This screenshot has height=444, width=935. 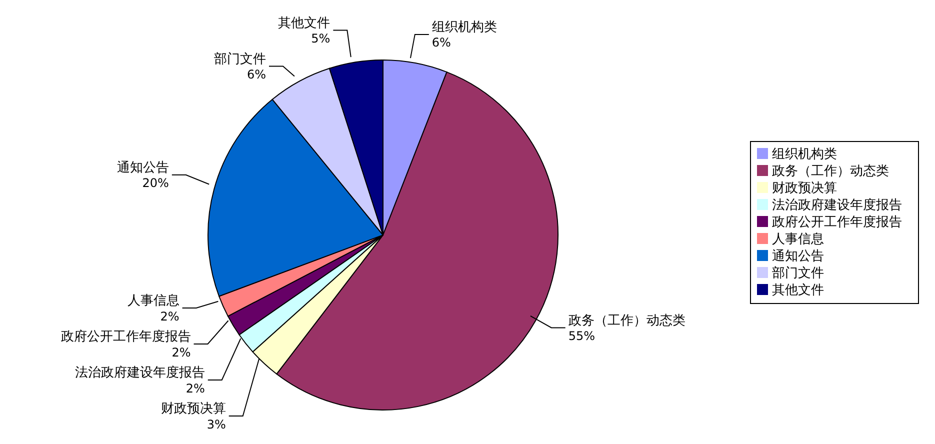 I want to click on slice-label: 财政预决算, so click(x=193, y=409).